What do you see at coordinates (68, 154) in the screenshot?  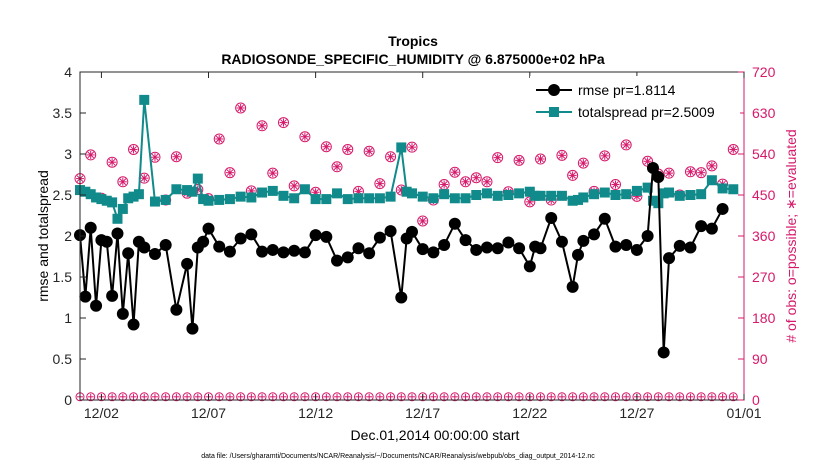 I see `y-tick-label: 3` at bounding box center [68, 154].